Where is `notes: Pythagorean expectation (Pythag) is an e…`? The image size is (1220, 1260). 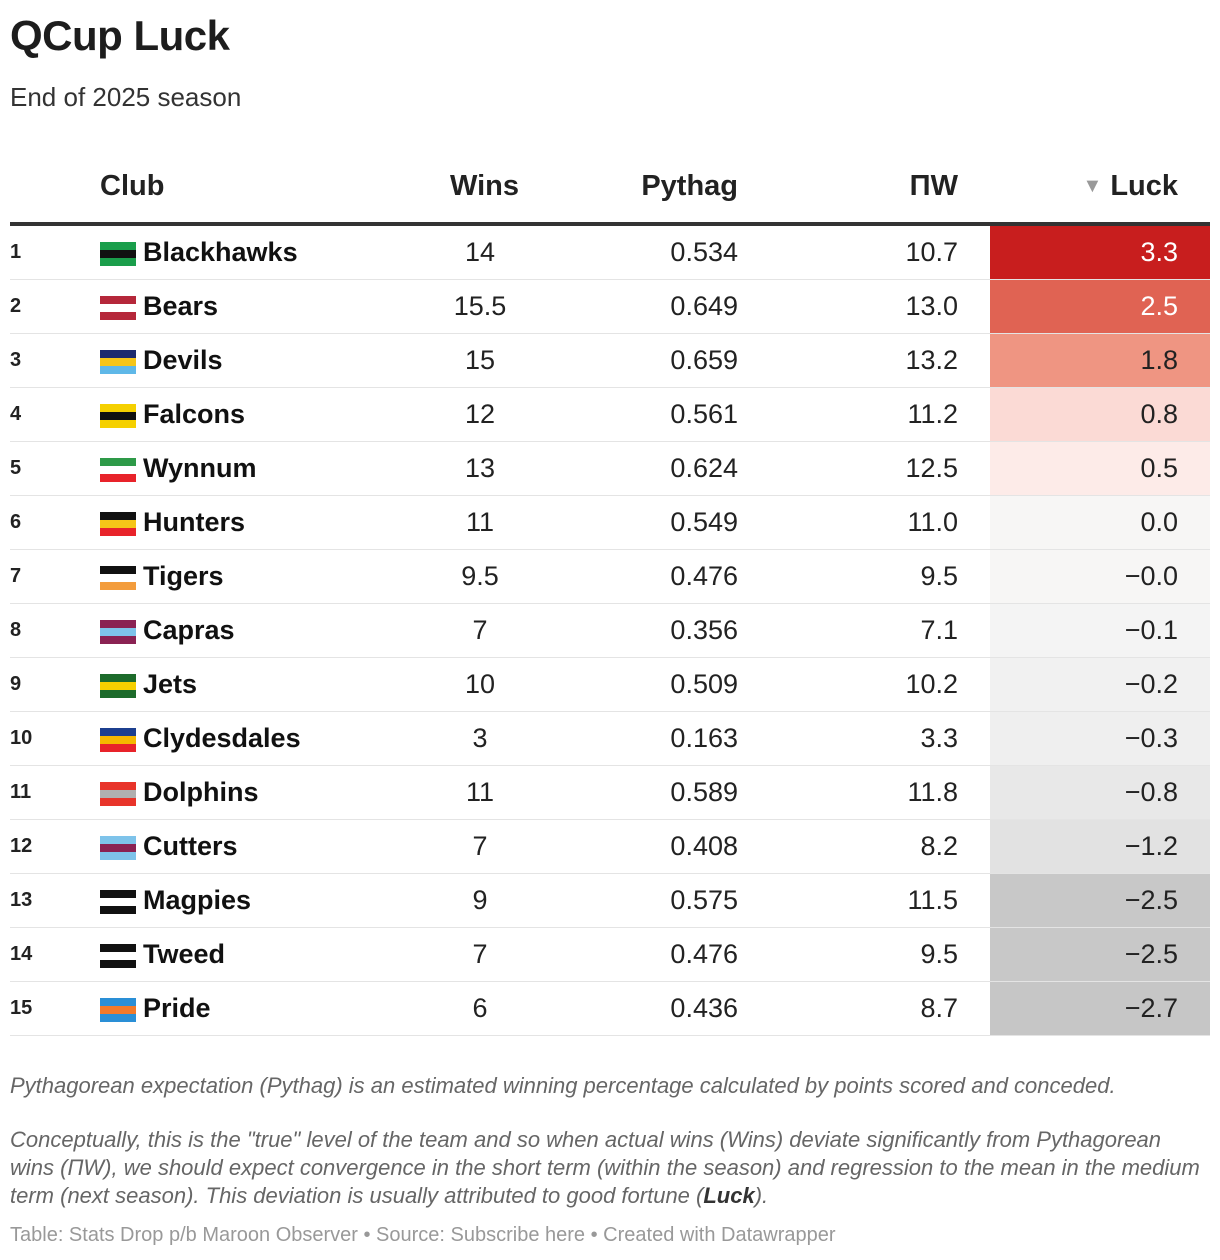 notes: Pythagorean expectation (Pythag) is an e… is located at coordinates (610, 1154).